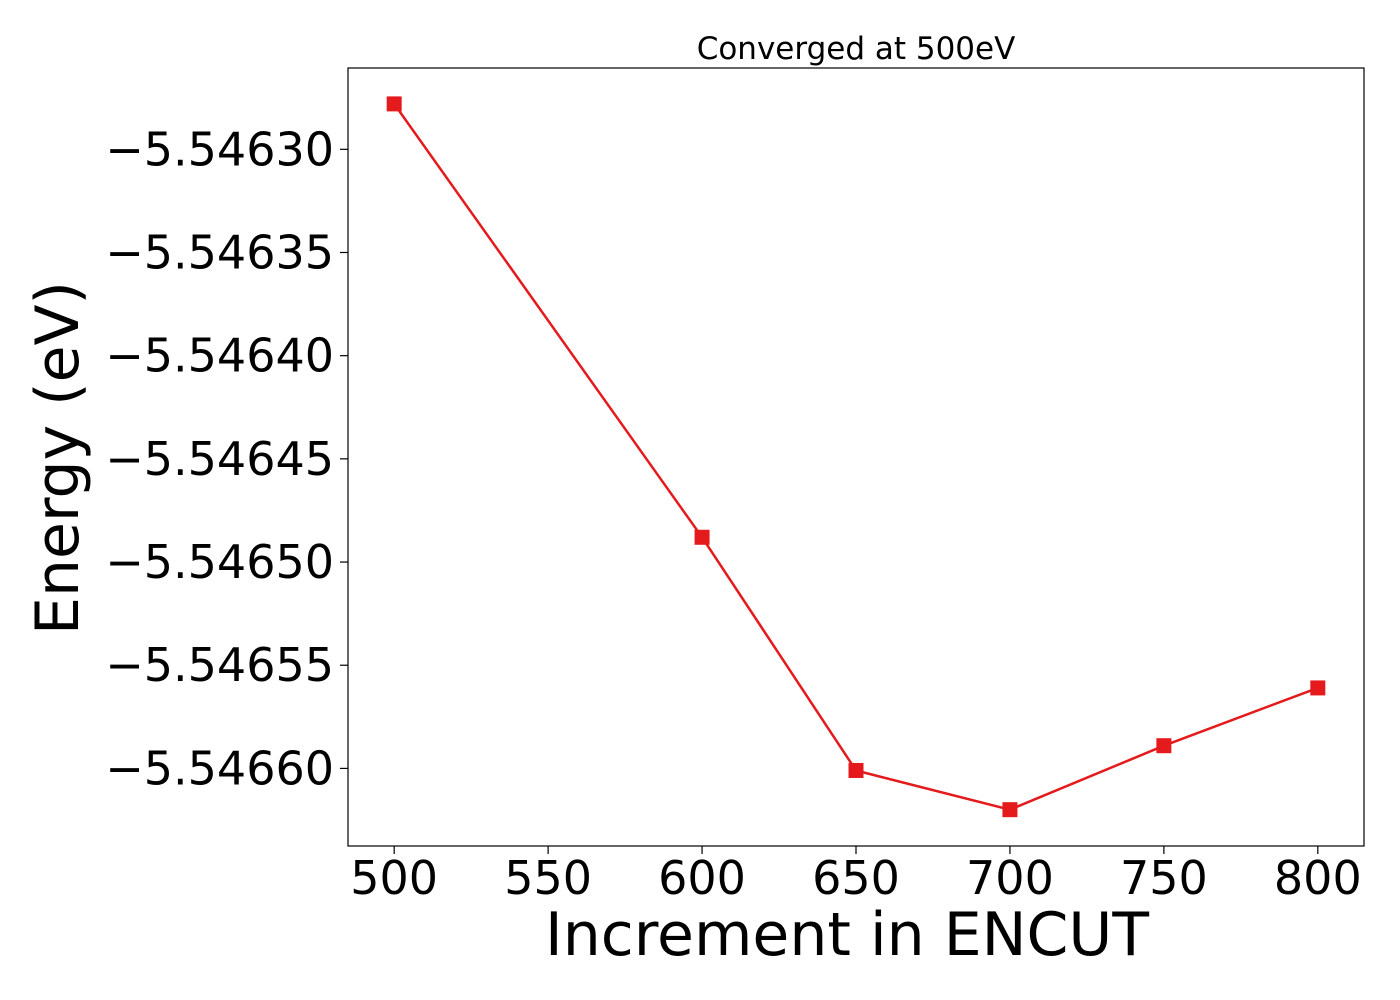 The width and height of the screenshot is (1400, 1000). What do you see at coordinates (58, 458) in the screenshot?
I see `y-axis-label: Energy (eV)` at bounding box center [58, 458].